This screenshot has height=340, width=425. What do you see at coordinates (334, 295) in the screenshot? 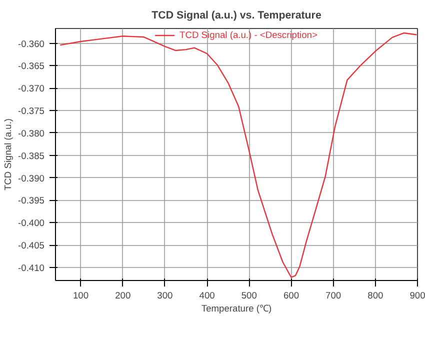
I see `x-tick-label: 700` at bounding box center [334, 295].